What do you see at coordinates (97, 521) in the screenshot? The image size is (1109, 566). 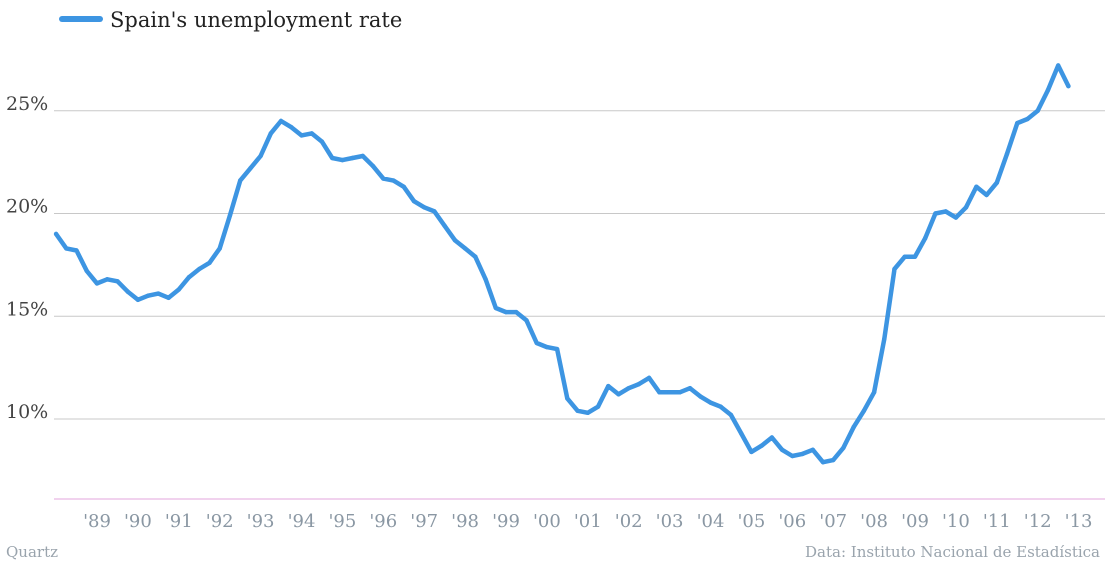 I see `x-tick-label: '89` at bounding box center [97, 521].